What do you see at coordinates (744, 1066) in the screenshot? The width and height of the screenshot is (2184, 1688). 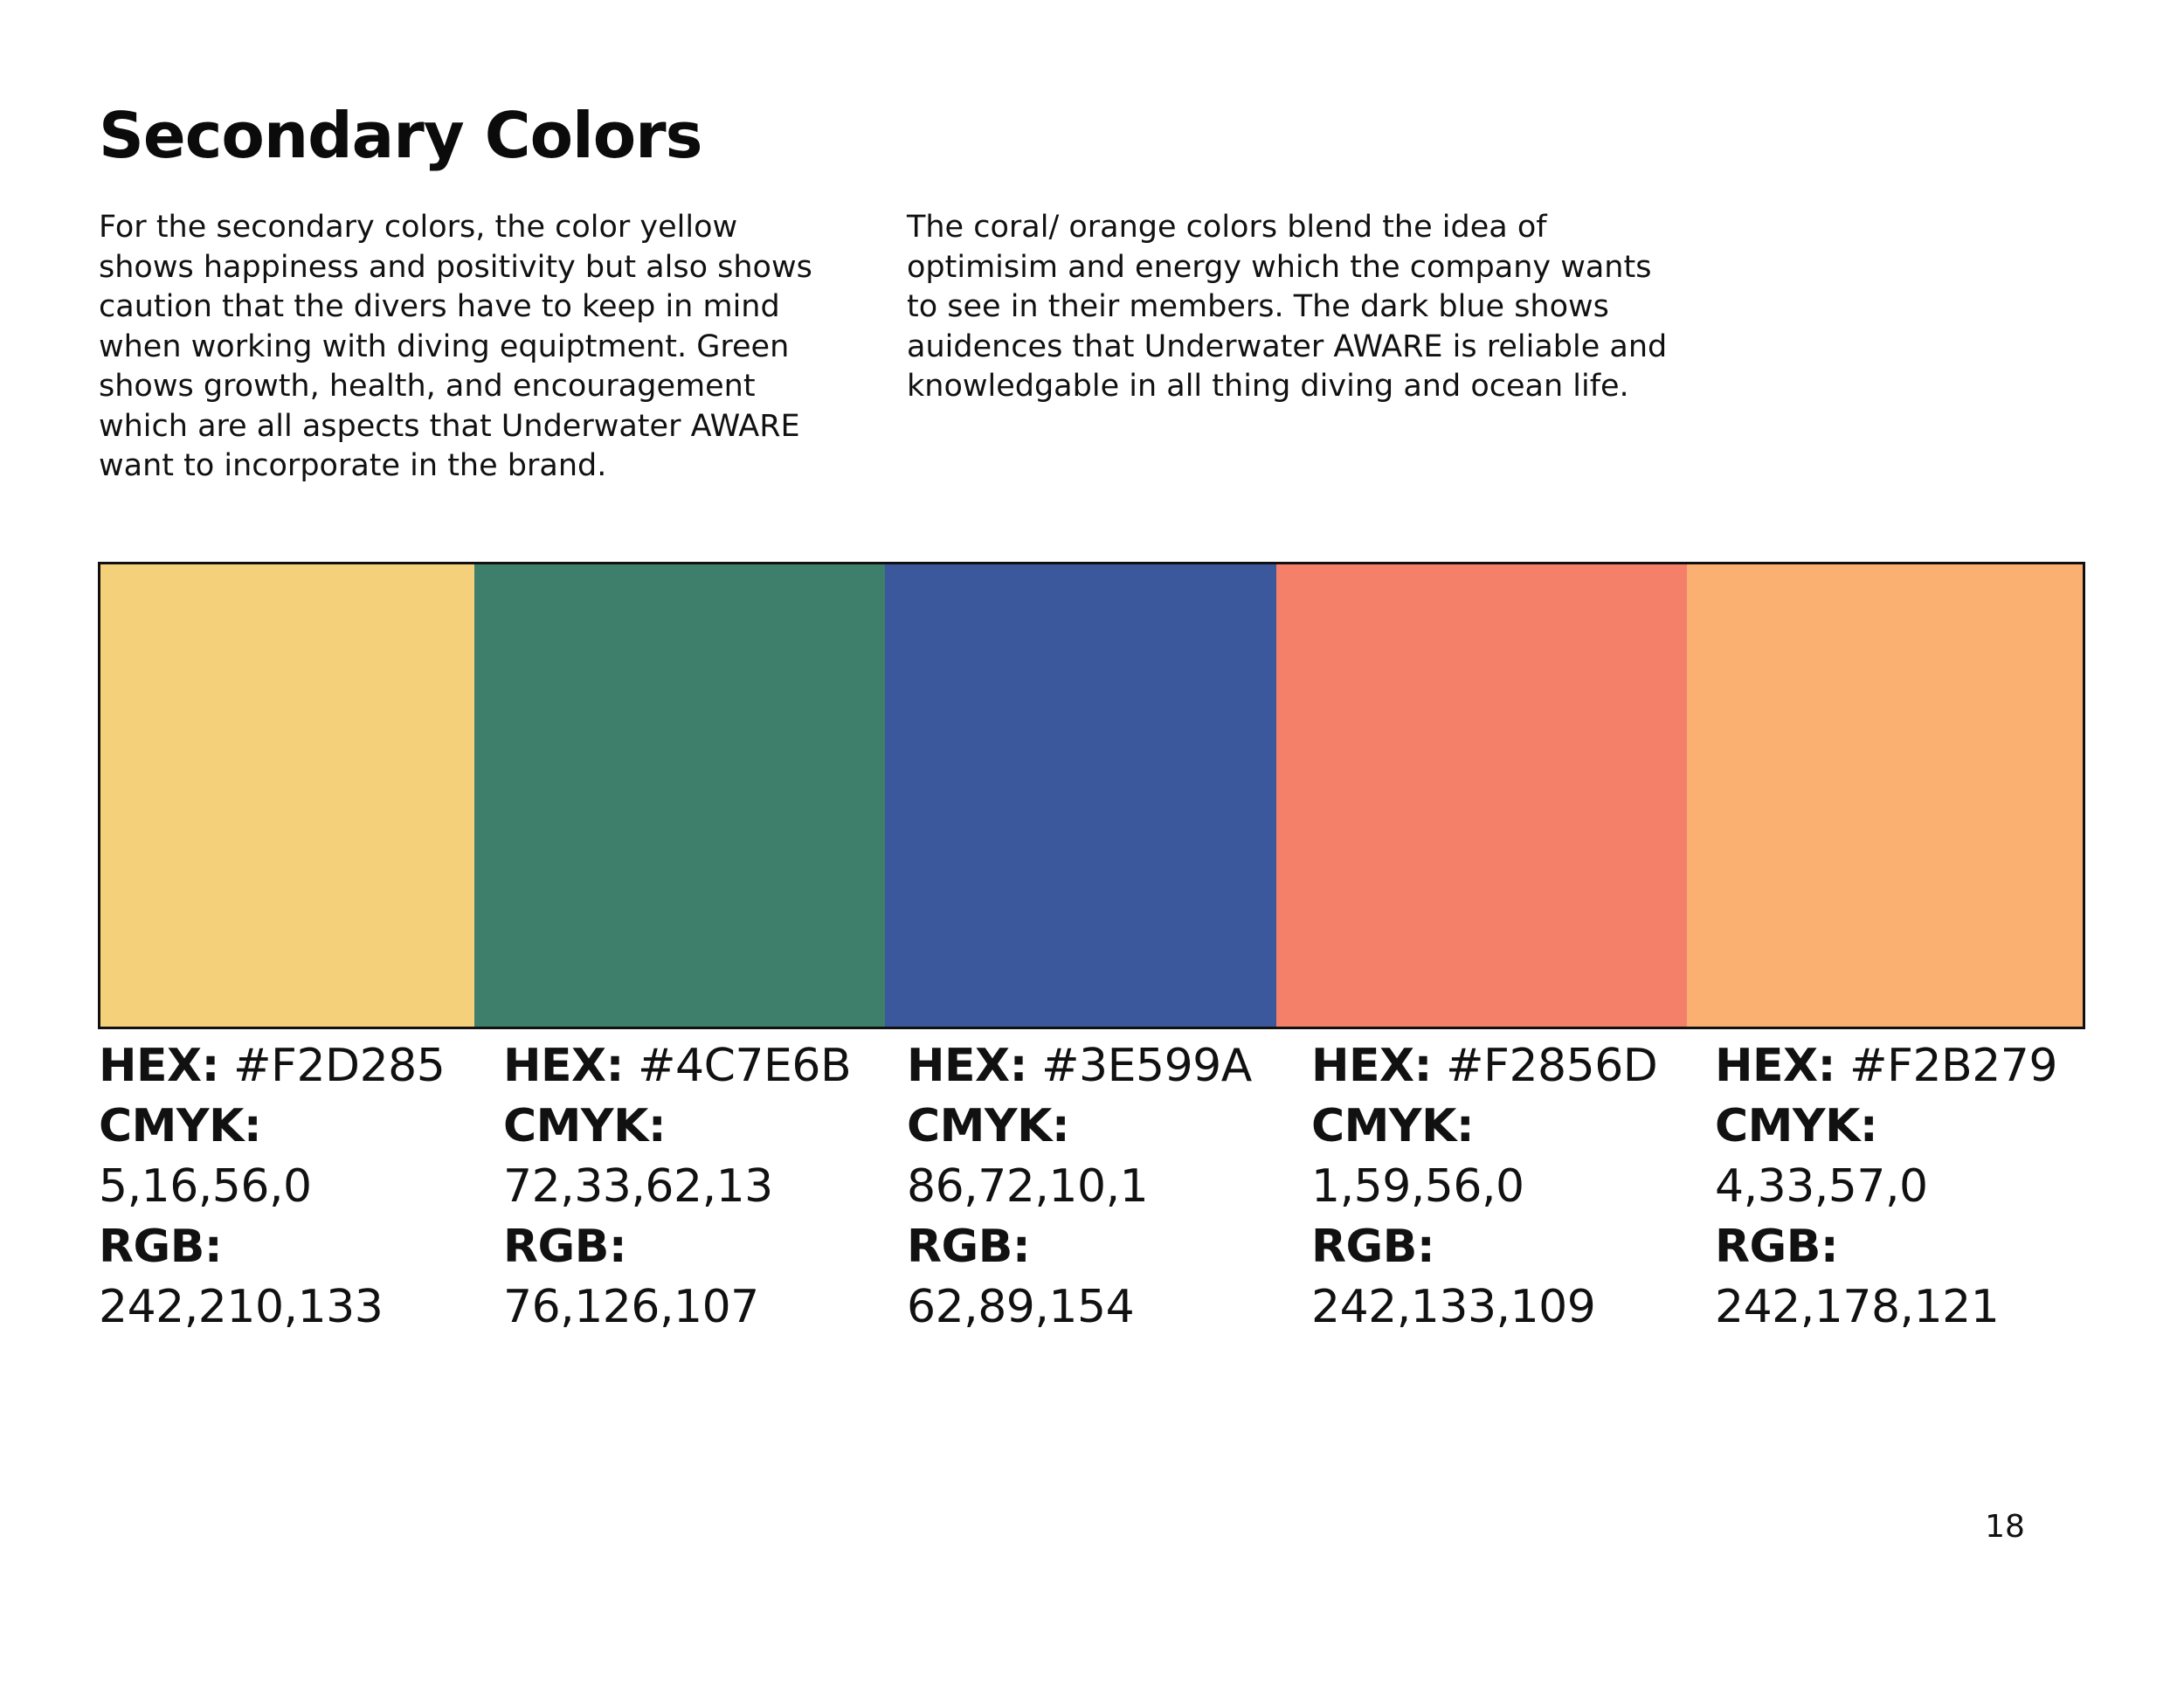 I see `hex-value: #4C7E6B` at bounding box center [744, 1066].